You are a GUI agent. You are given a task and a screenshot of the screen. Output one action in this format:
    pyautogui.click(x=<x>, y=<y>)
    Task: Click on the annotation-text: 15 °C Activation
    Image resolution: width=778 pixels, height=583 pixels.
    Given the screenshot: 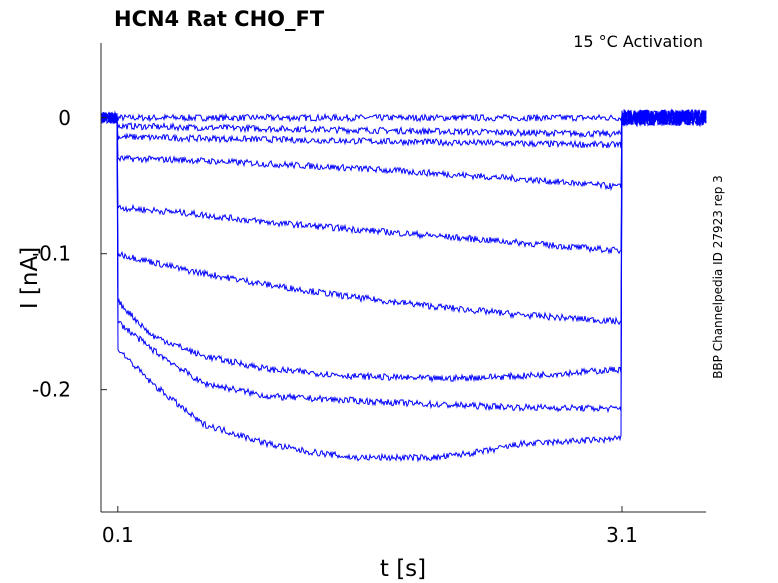 What is the action you would take?
    pyautogui.click(x=638, y=41)
    